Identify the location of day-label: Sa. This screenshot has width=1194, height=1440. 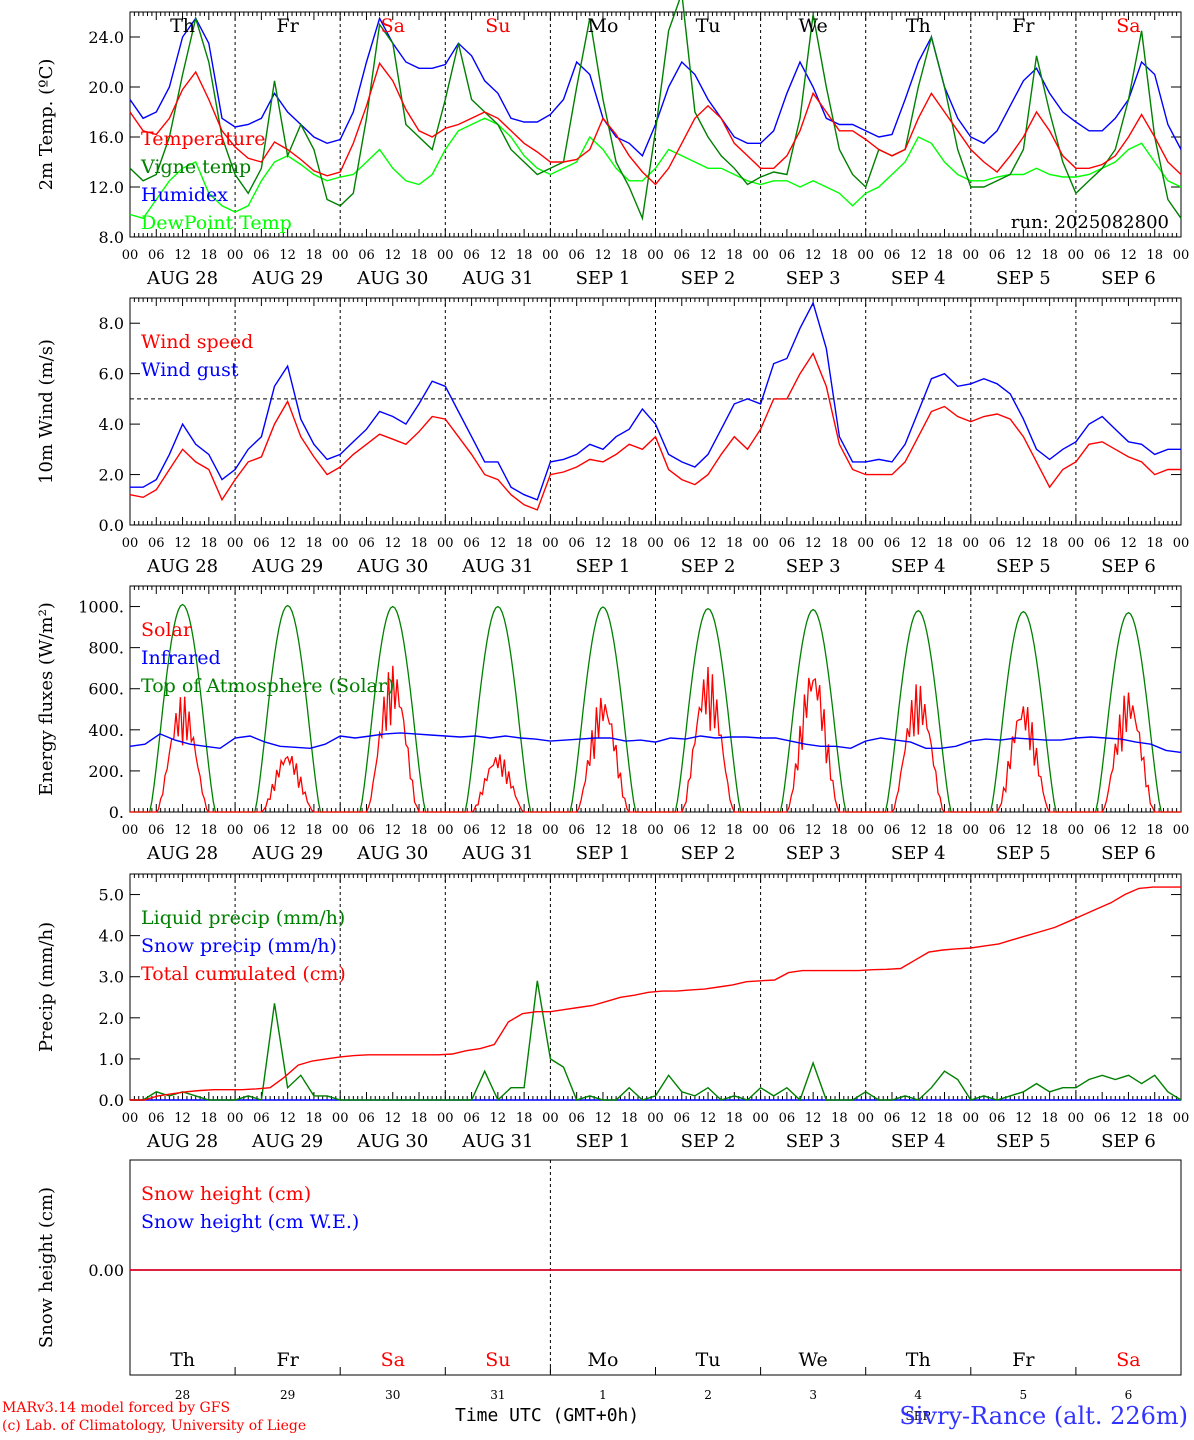
(393, 1360).